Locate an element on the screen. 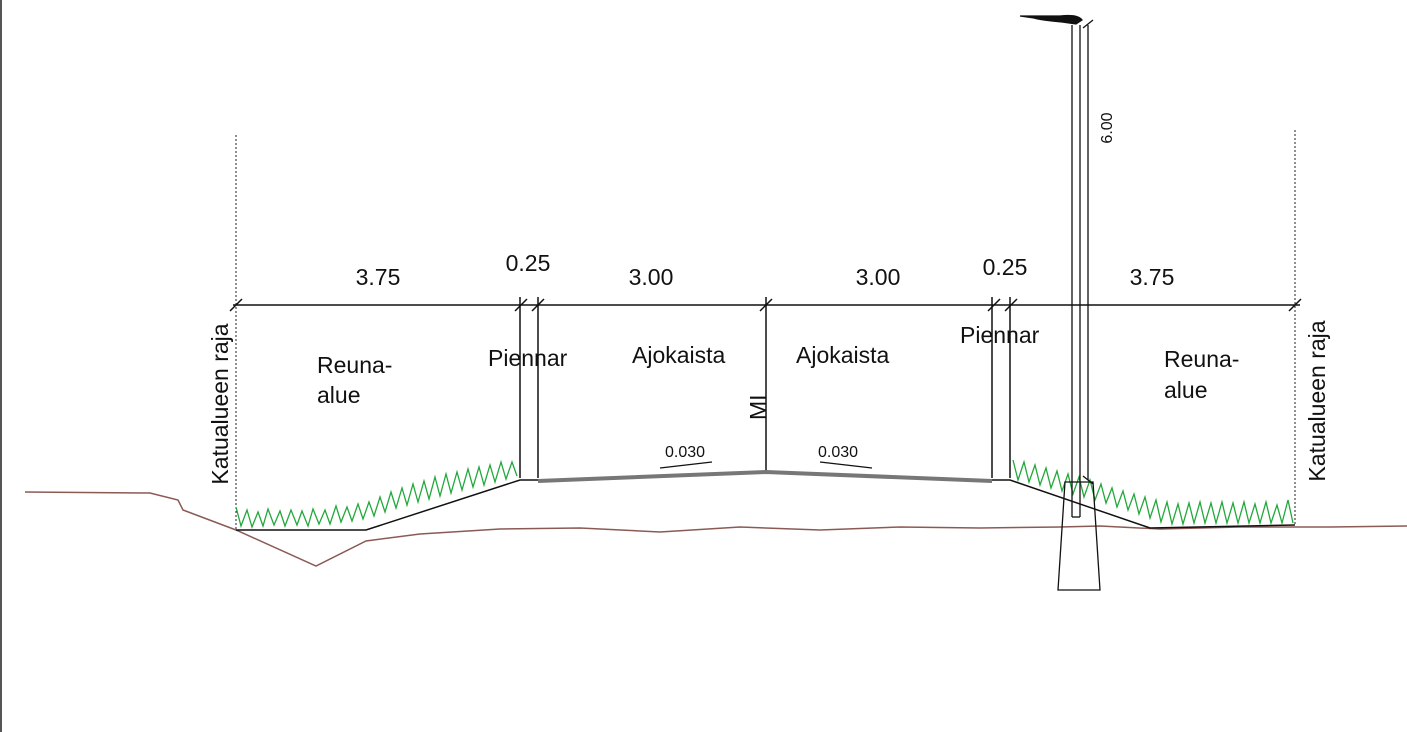 The image size is (1407, 732). section-dividers is located at coordinates (765, 387).